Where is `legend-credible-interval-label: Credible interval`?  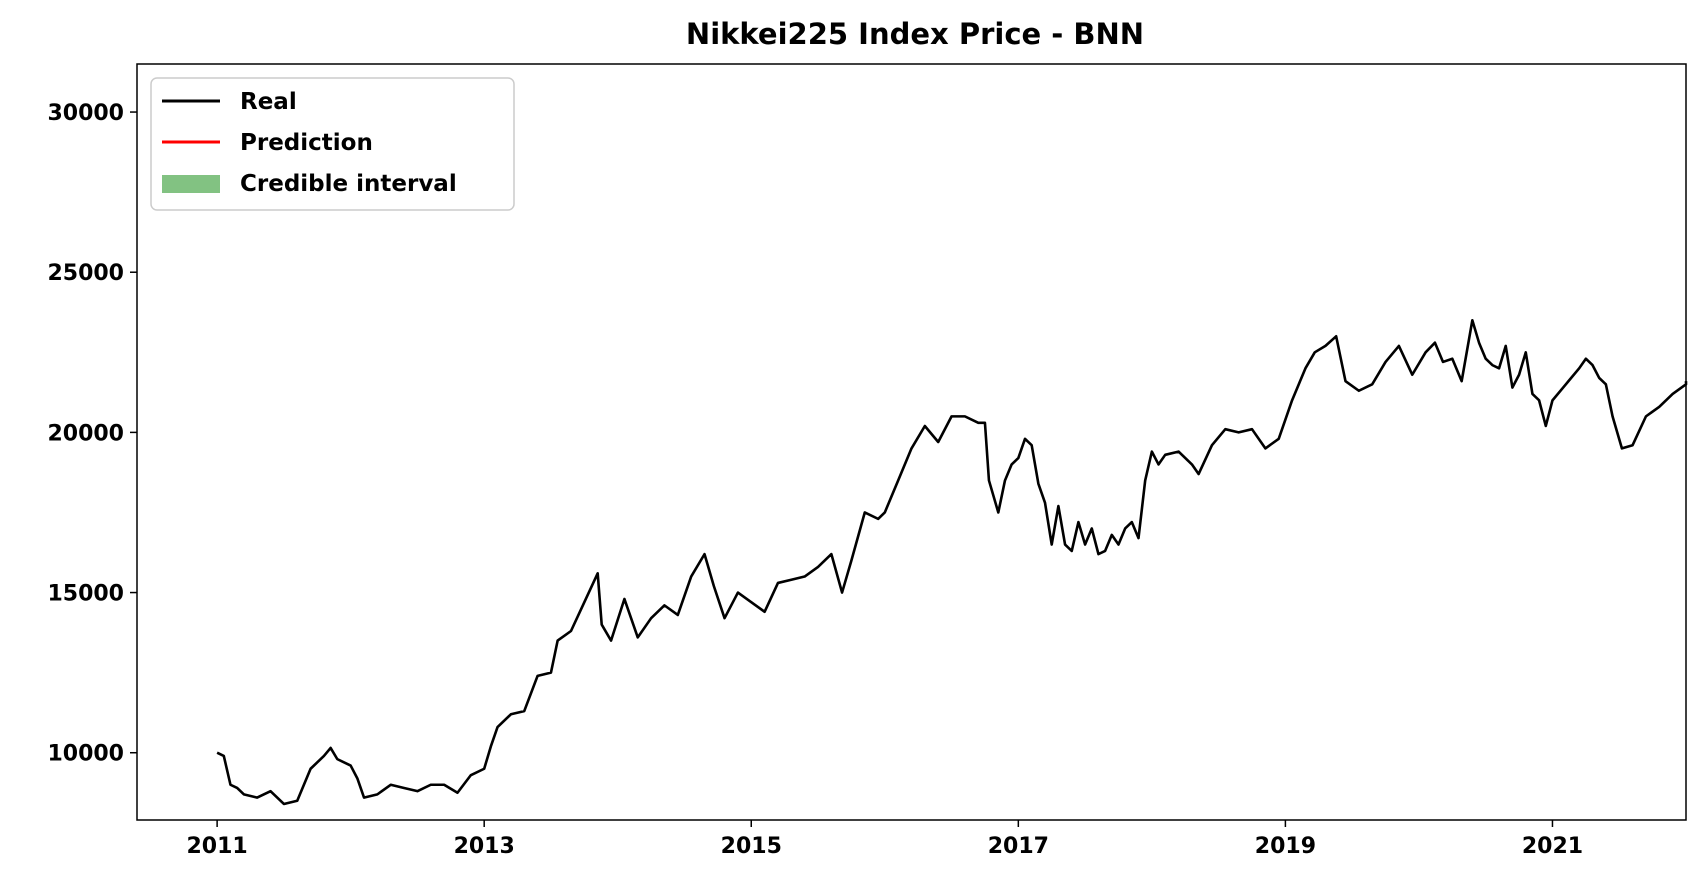
legend-credible-interval-label: Credible interval is located at coordinates (348, 184).